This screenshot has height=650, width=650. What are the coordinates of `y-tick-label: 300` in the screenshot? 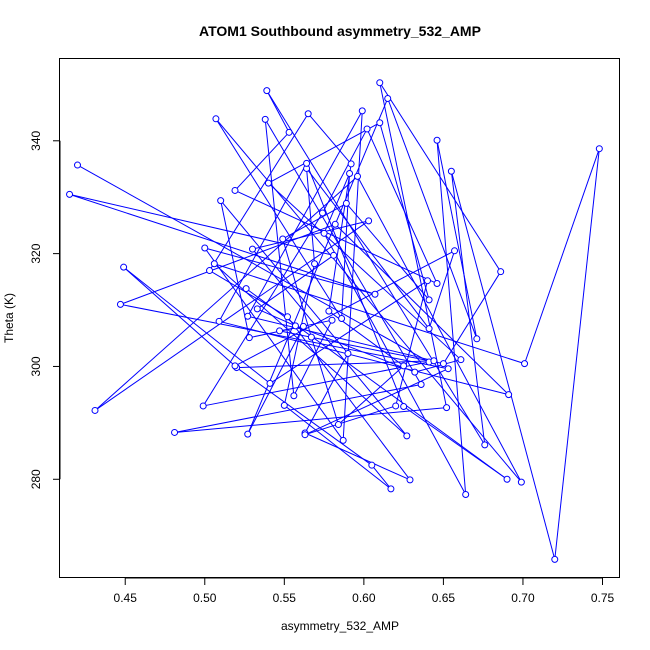 It's located at (36, 366).